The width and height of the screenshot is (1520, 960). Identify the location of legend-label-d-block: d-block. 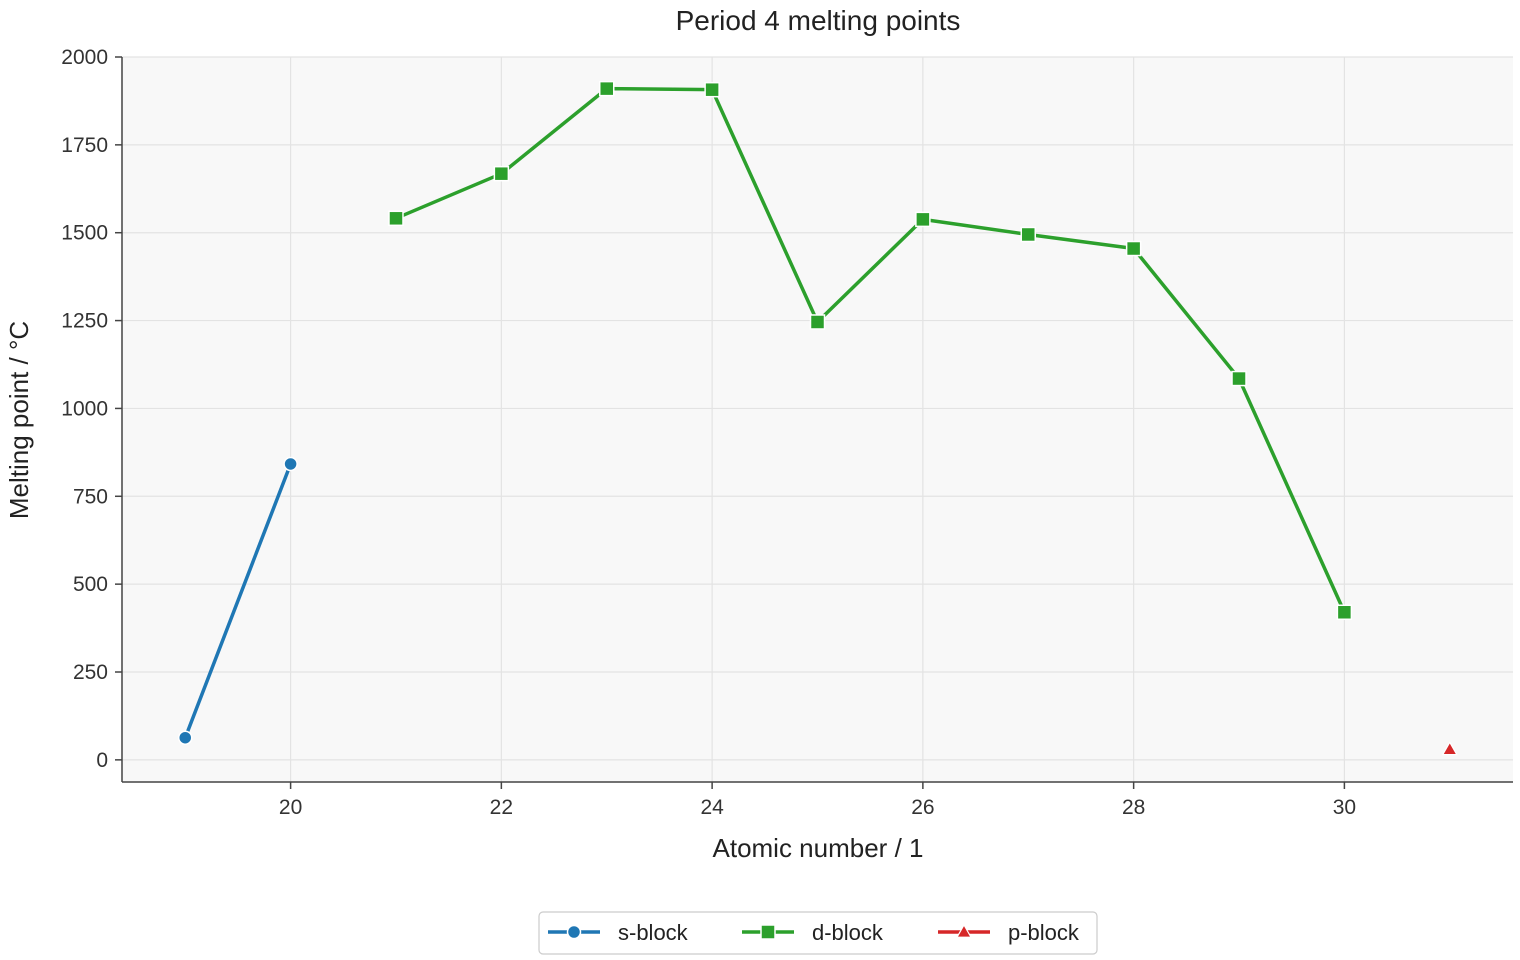
(848, 932).